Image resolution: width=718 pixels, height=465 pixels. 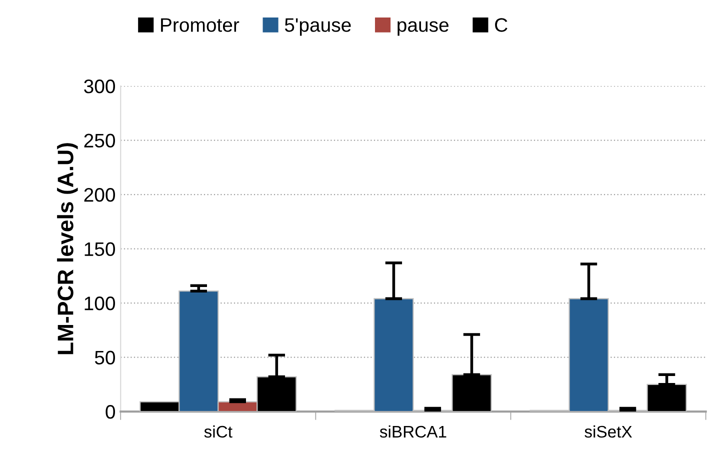 What do you see at coordinates (100, 195) in the screenshot?
I see `y-tick-label: 200` at bounding box center [100, 195].